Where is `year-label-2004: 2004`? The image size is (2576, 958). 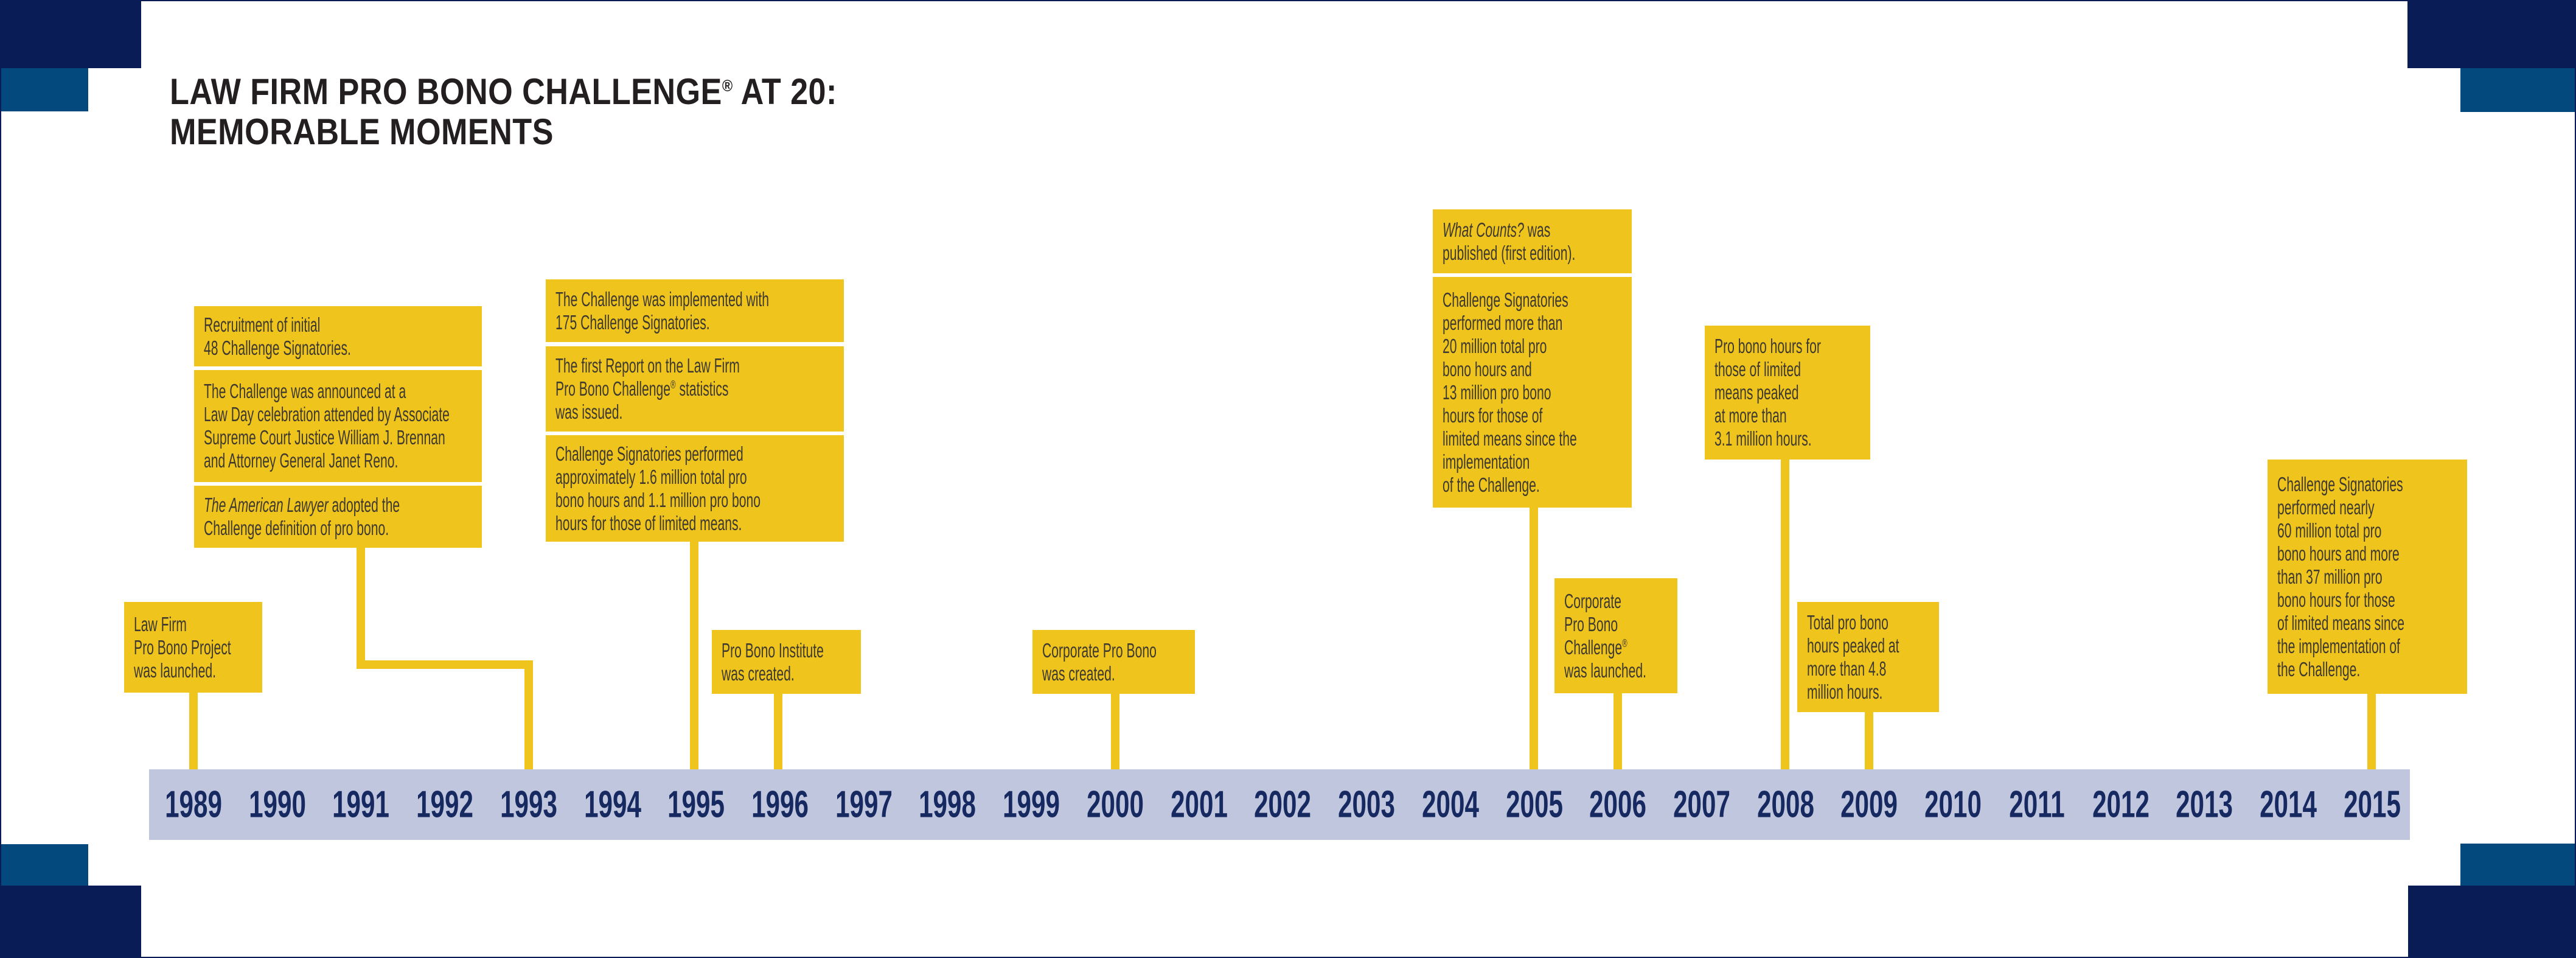
year-label-2004: 2004 is located at coordinates (1450, 804).